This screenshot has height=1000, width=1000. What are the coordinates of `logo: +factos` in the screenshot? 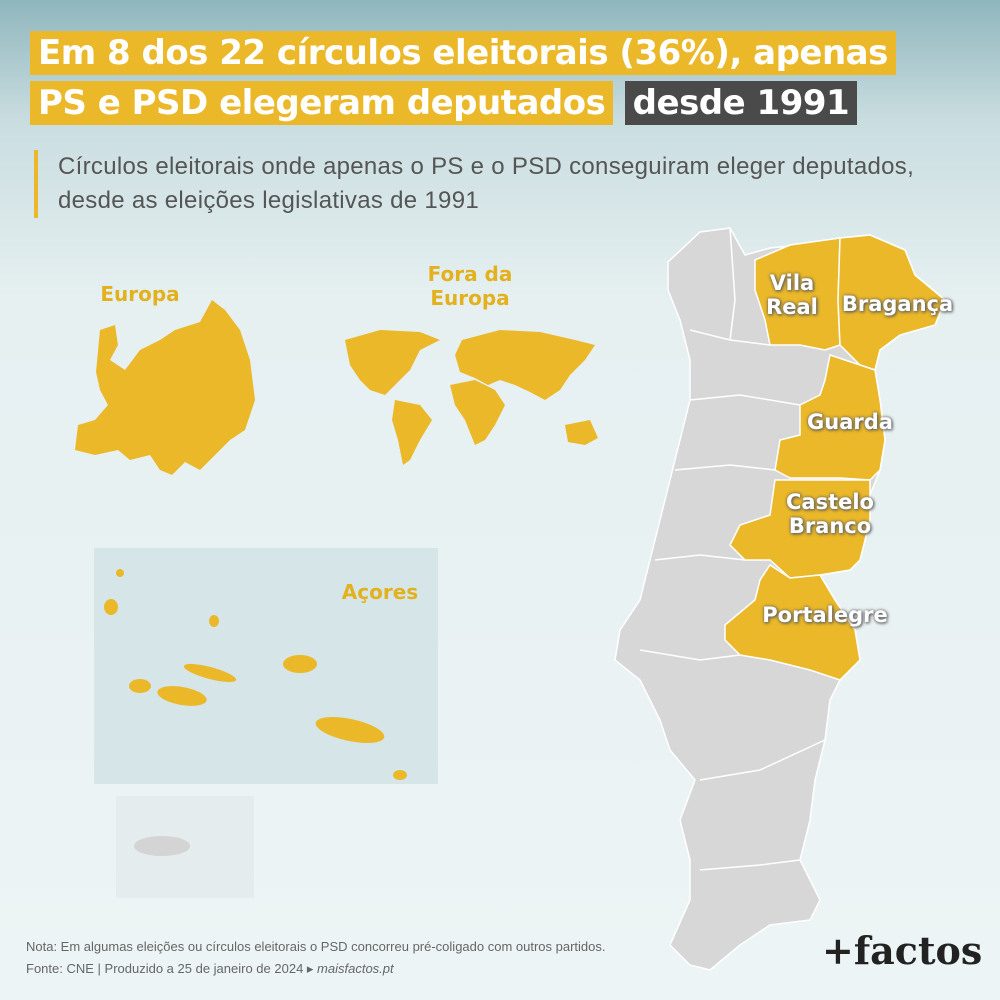 It's located at (902, 950).